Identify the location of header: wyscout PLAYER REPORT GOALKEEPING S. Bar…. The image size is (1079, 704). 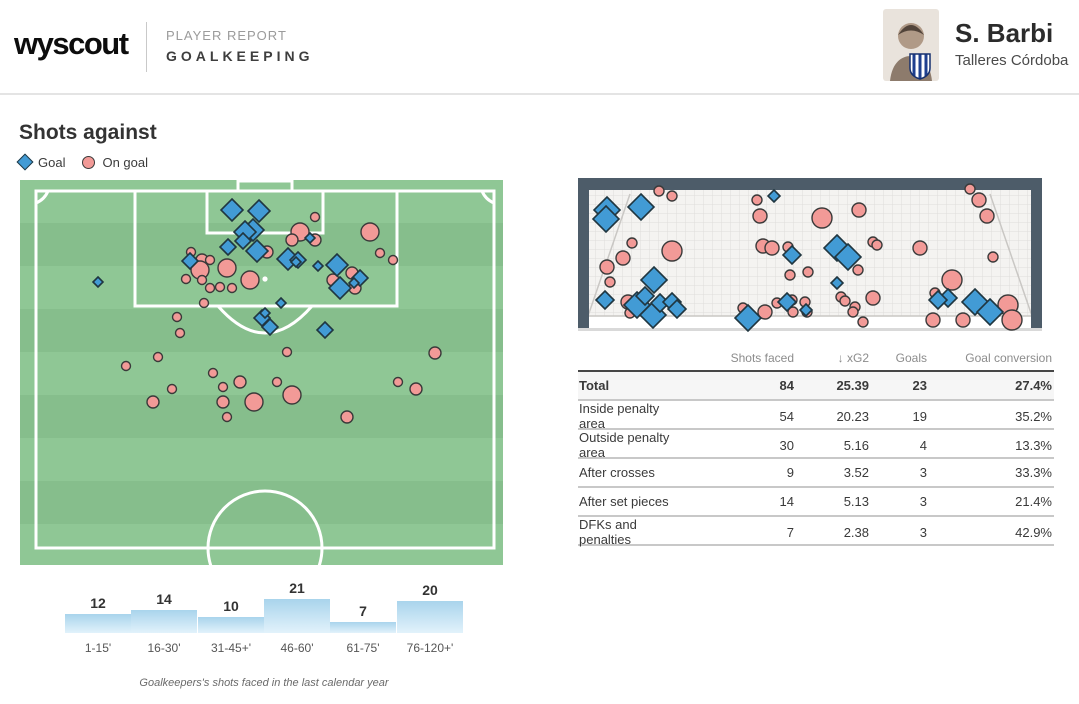
(539, 47).